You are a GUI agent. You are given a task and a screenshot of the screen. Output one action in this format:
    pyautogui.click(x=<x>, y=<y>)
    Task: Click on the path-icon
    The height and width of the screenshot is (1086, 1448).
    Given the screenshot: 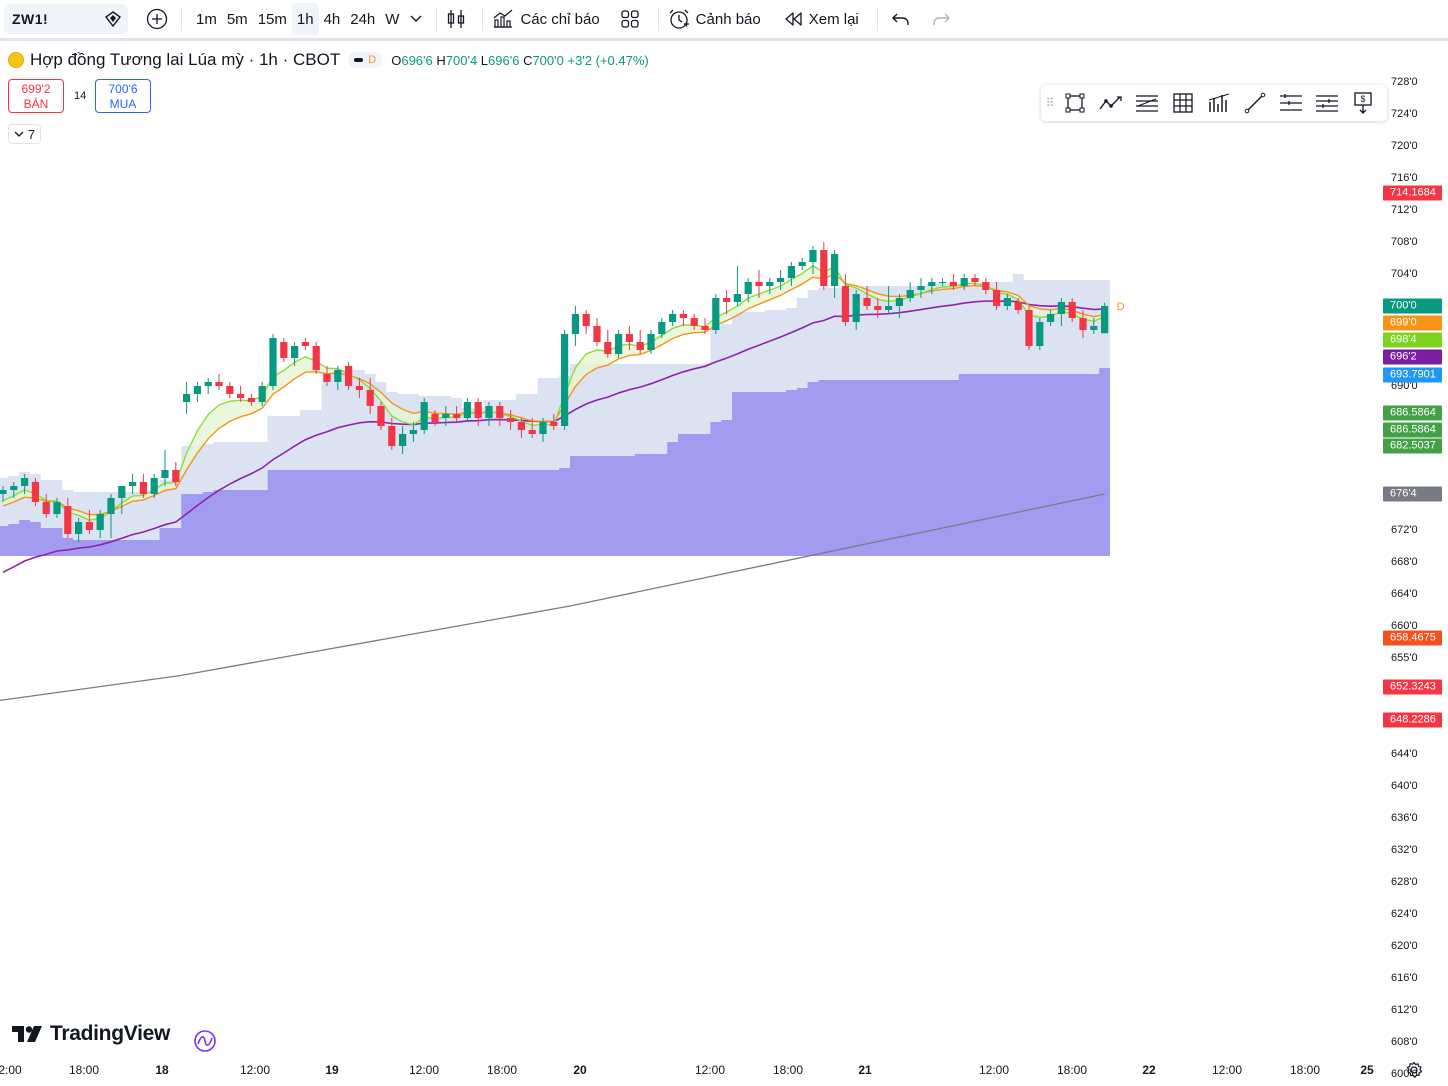 What is the action you would take?
    pyautogui.click(x=1111, y=103)
    